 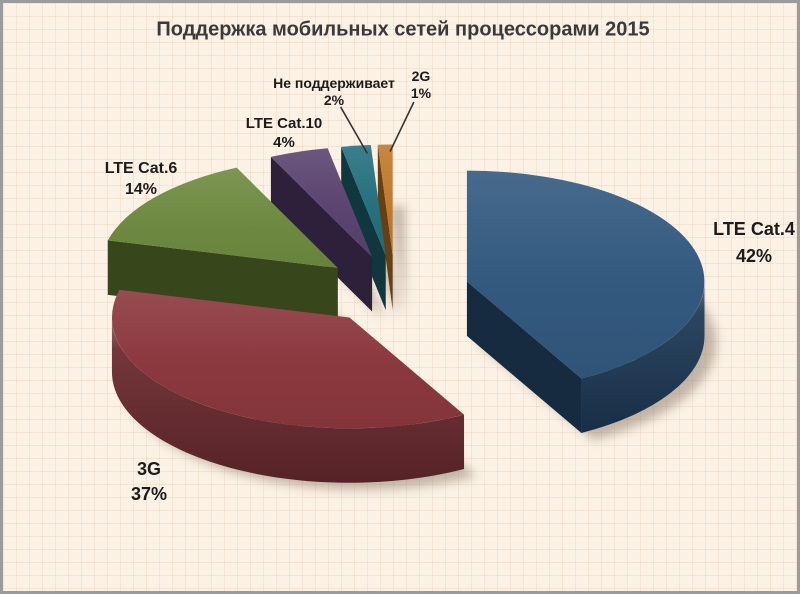 What do you see at coordinates (754, 256) in the screenshot?
I see `slice-percent: 42%` at bounding box center [754, 256].